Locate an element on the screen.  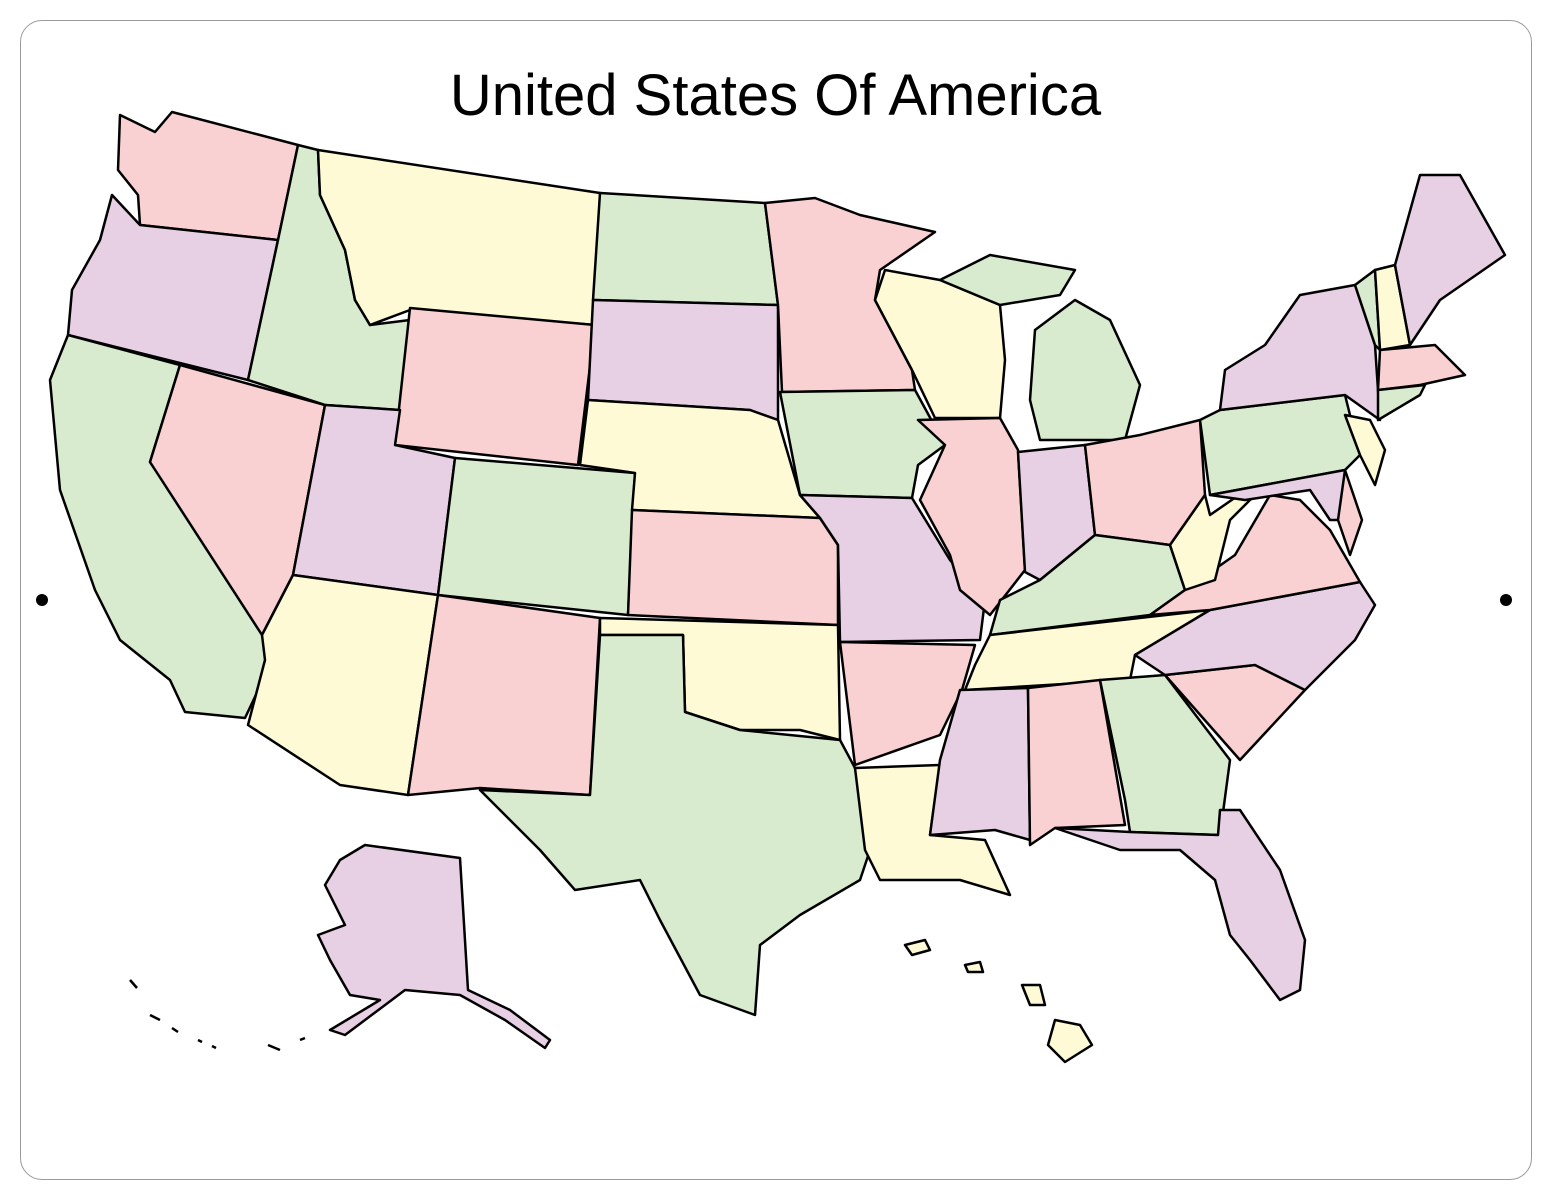
state-texas is located at coordinates (675, 825).